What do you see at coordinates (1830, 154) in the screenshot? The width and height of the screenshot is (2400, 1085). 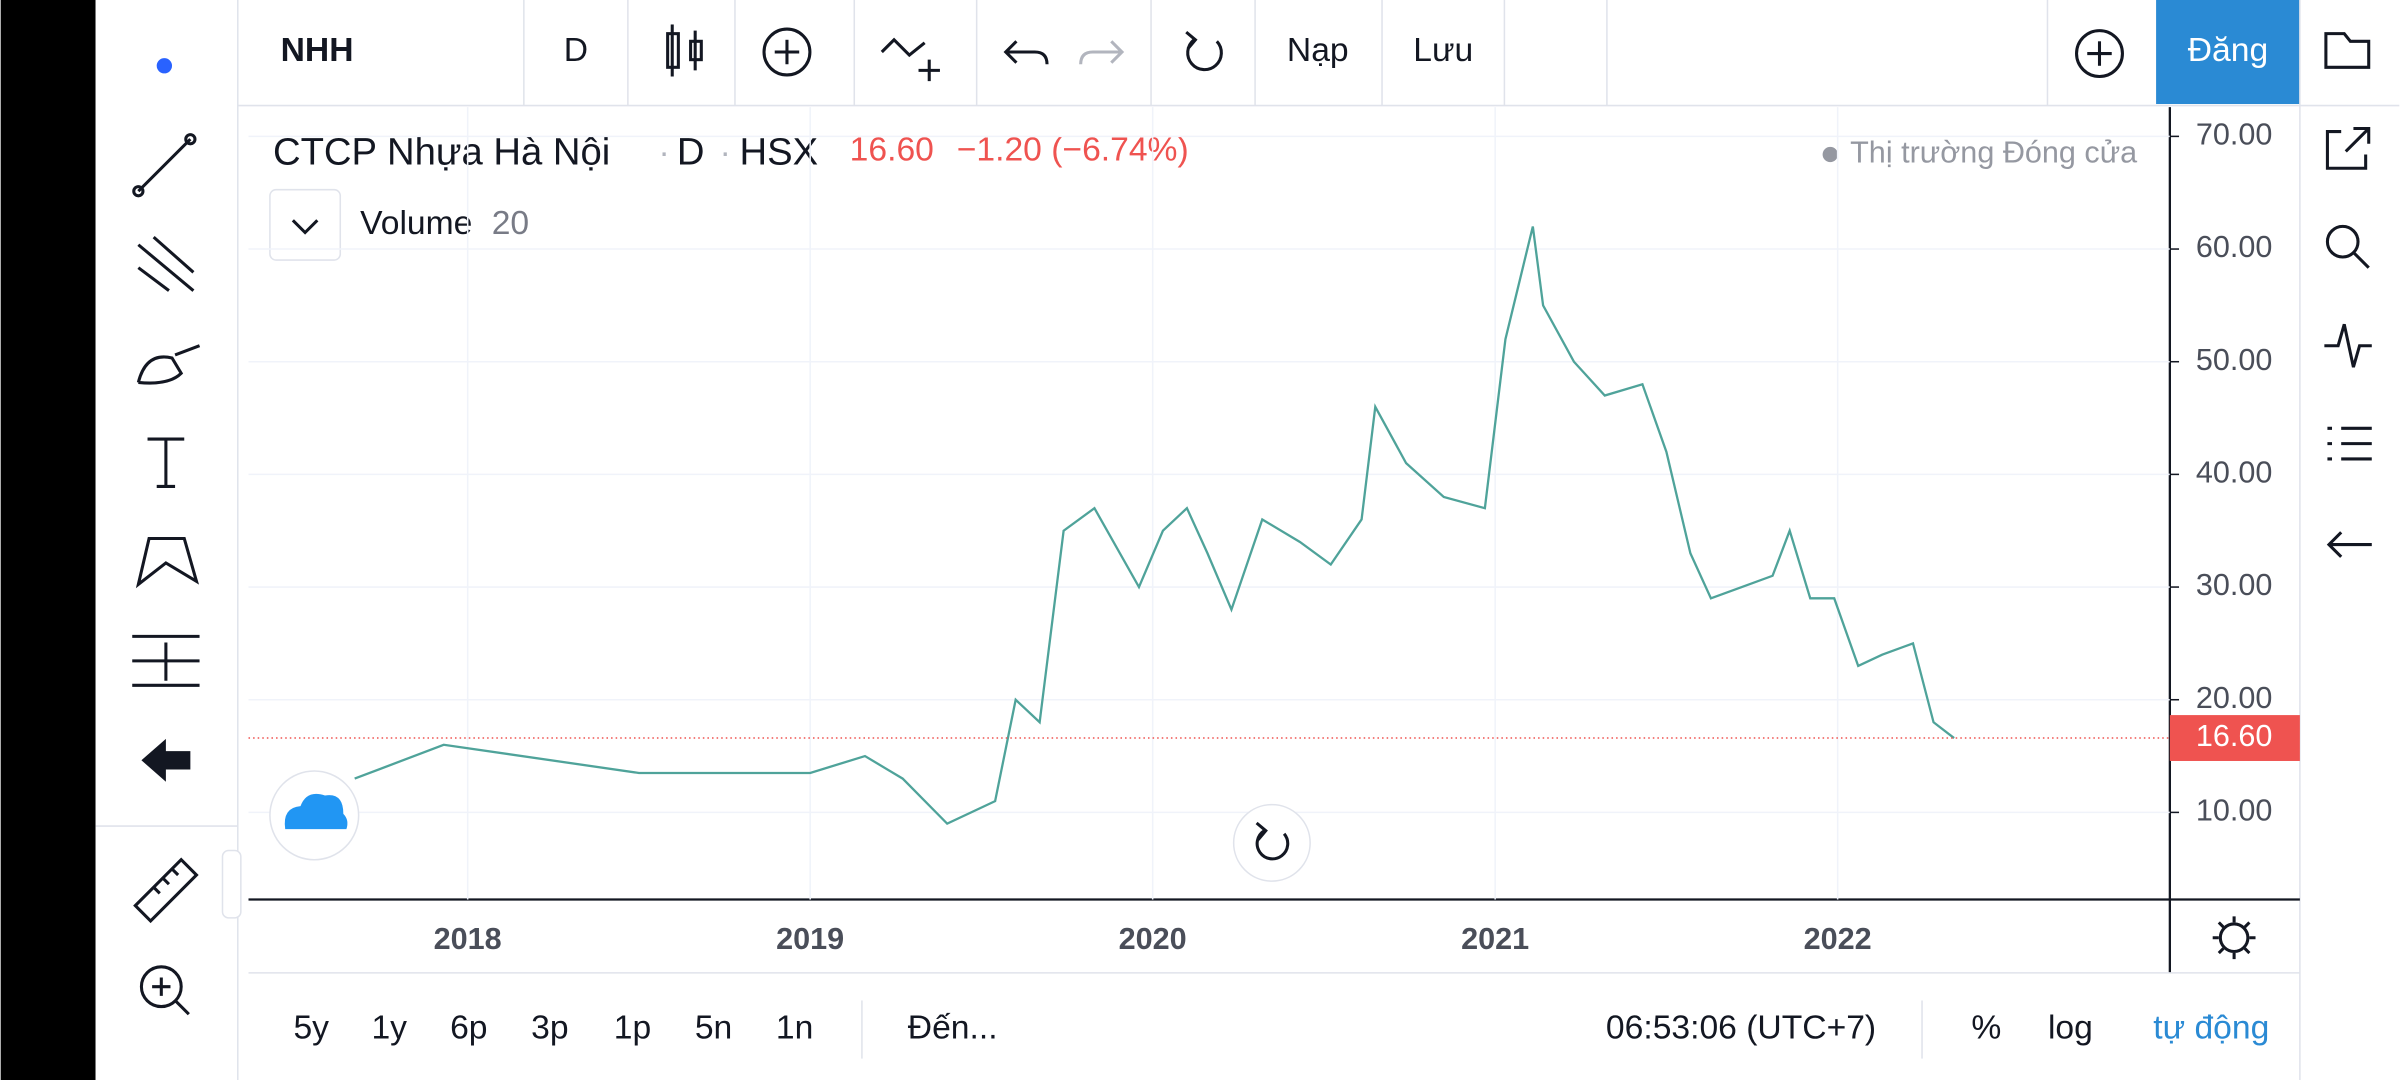 I see `status-dot` at bounding box center [1830, 154].